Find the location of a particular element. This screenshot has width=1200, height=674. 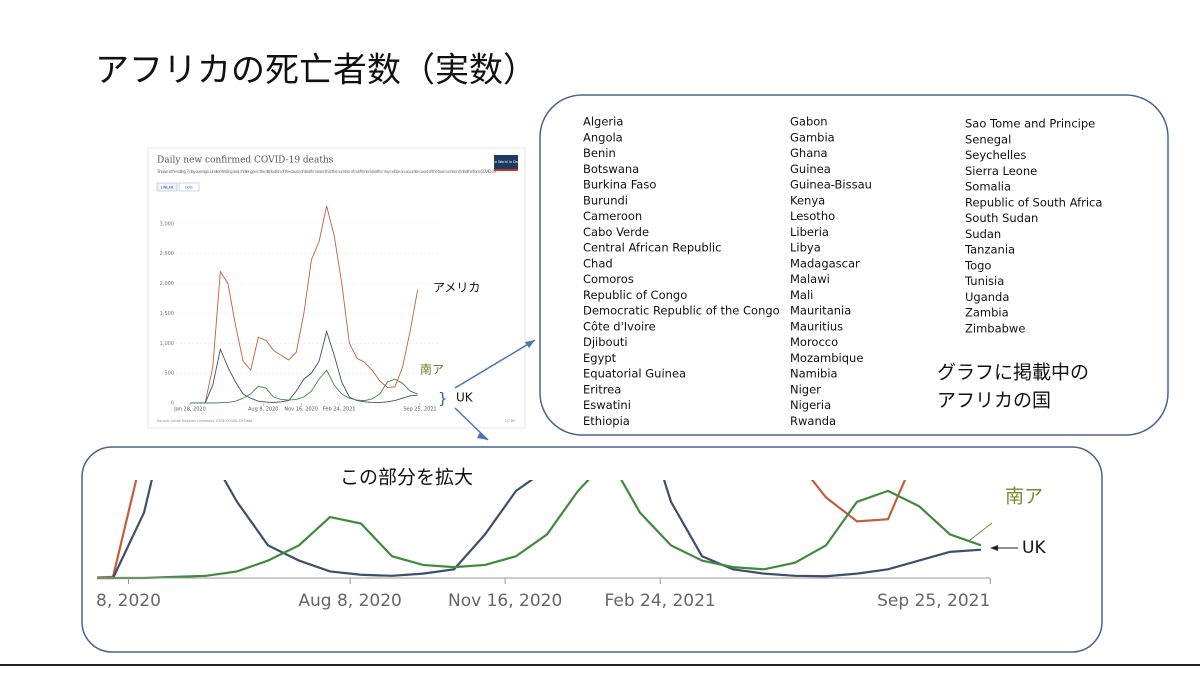

logo is located at coordinates (506, 163).